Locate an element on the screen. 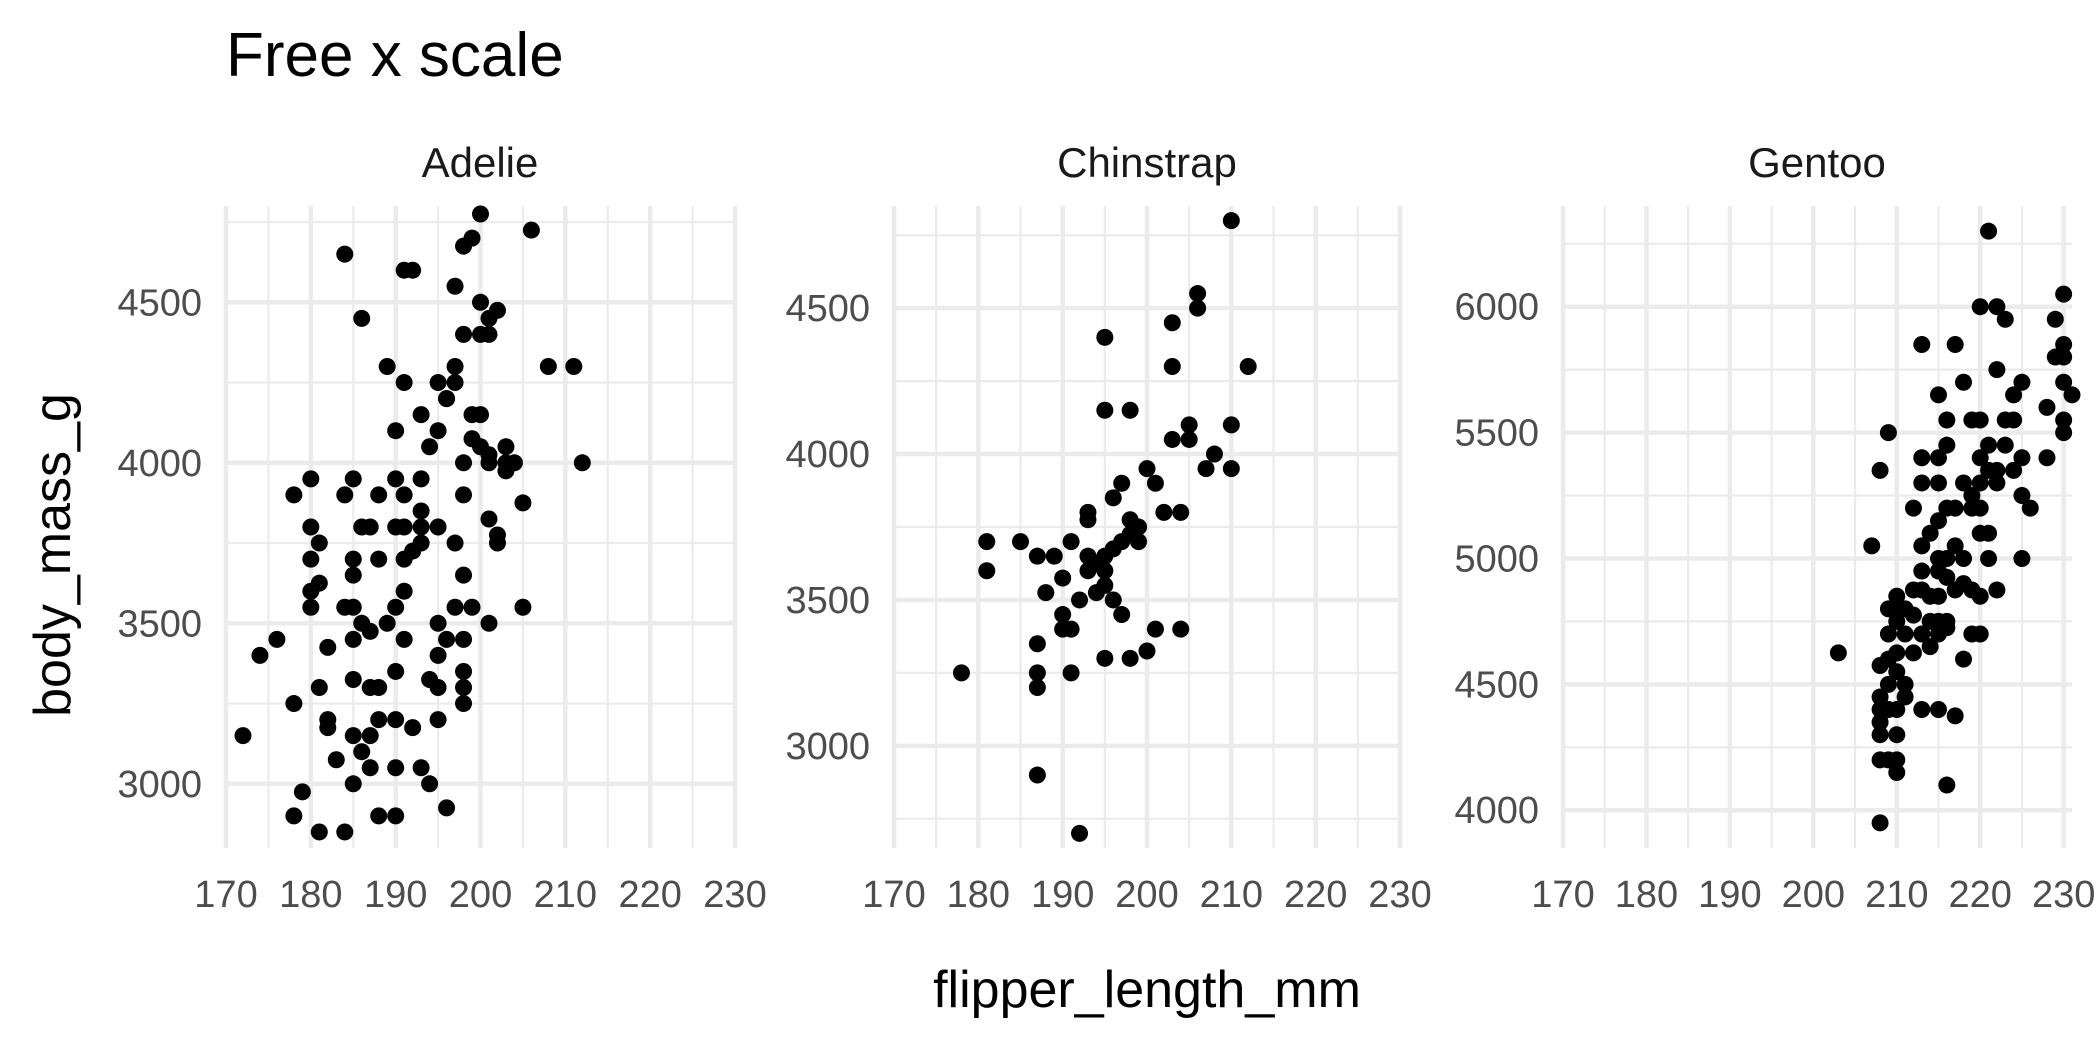 The width and height of the screenshot is (2100, 1050). x-tick-label: 230 is located at coordinates (2063, 895).